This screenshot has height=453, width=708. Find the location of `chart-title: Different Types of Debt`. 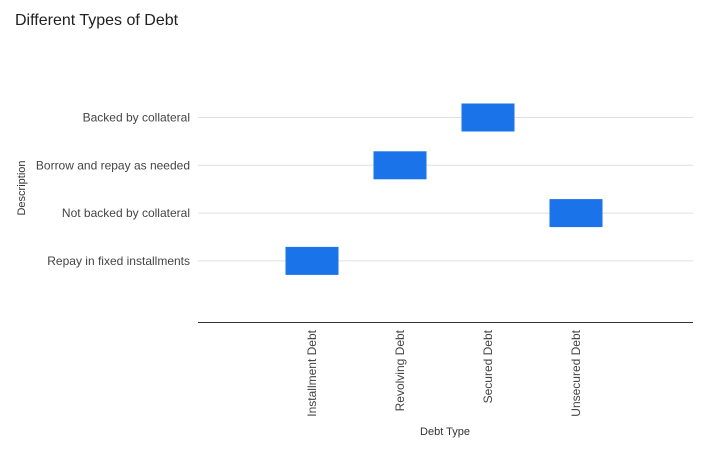

chart-title: Different Types of Debt is located at coordinates (97, 20).